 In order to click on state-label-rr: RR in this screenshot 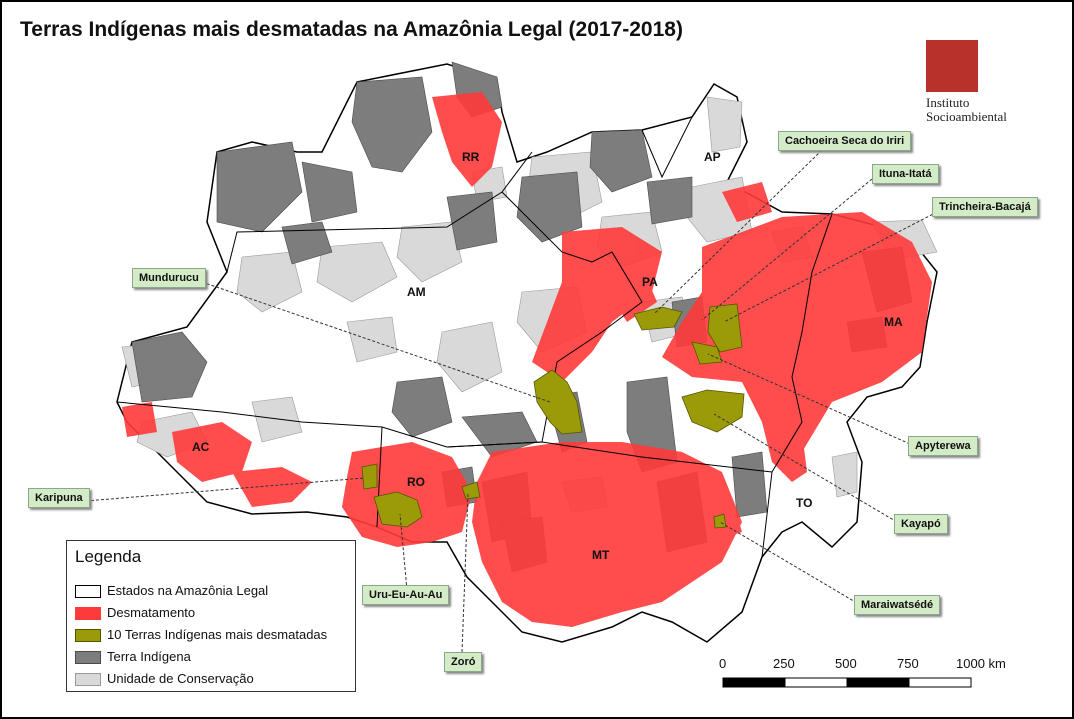, I will do `click(471, 157)`.